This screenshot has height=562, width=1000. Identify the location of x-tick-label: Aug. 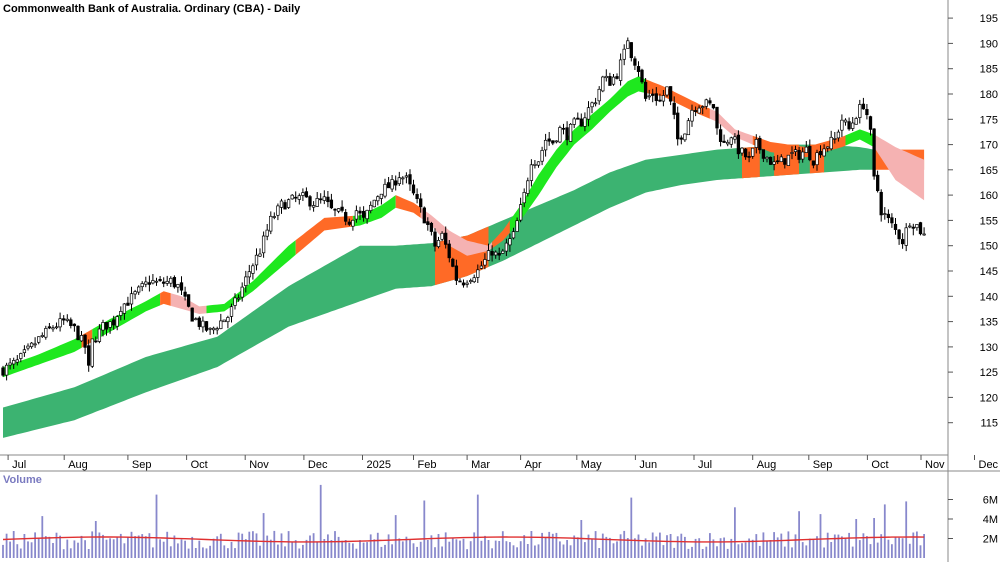
(767, 465).